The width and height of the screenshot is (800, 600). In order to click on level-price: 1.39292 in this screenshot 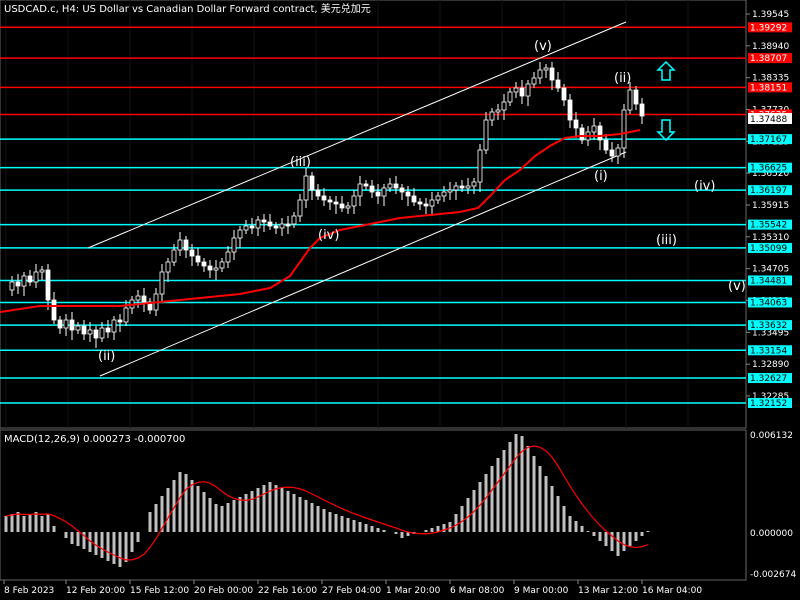, I will do `click(768, 28)`.